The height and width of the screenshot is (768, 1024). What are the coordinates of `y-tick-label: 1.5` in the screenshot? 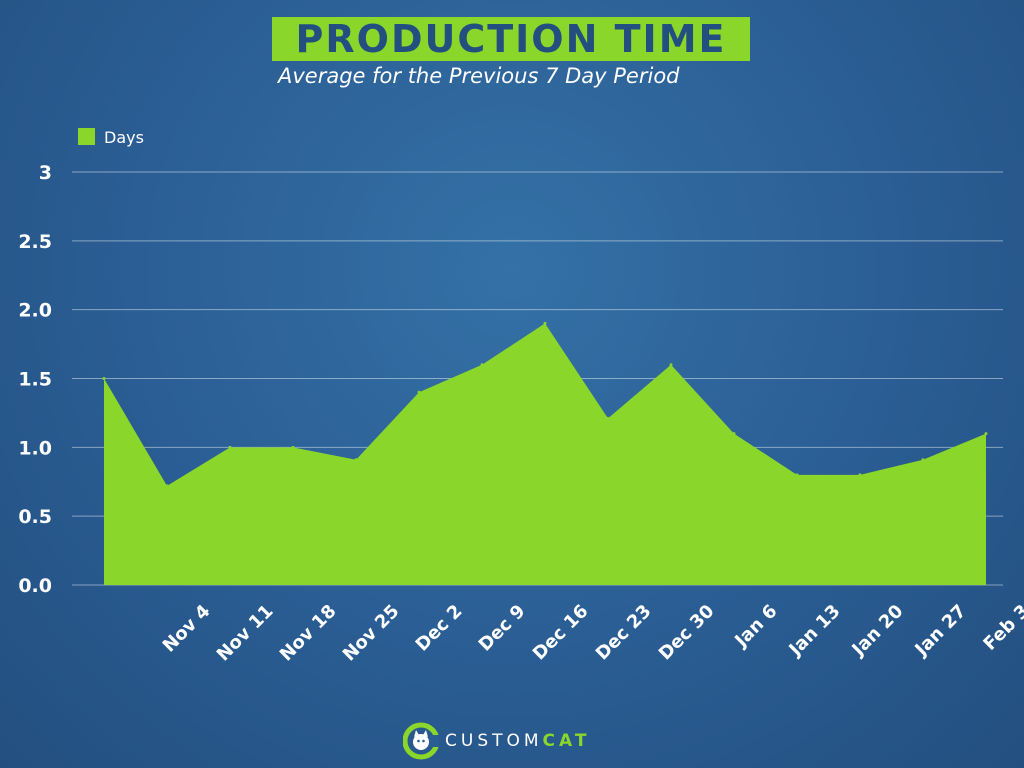 It's located at (35, 380).